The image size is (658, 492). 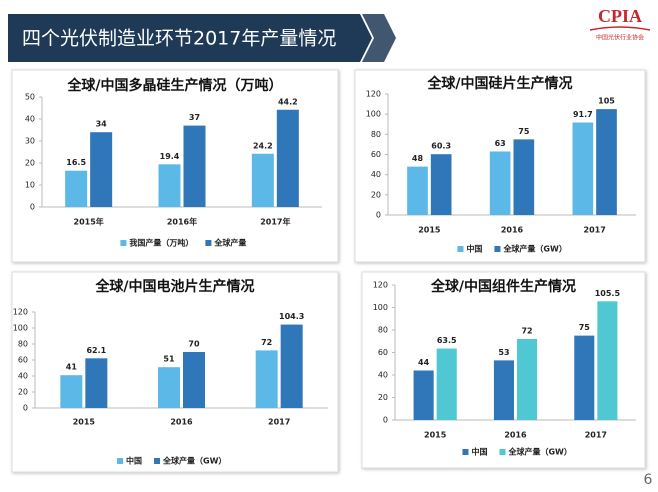 I want to click on chart-title: 全球/中国组件生产情况, so click(x=503, y=286).